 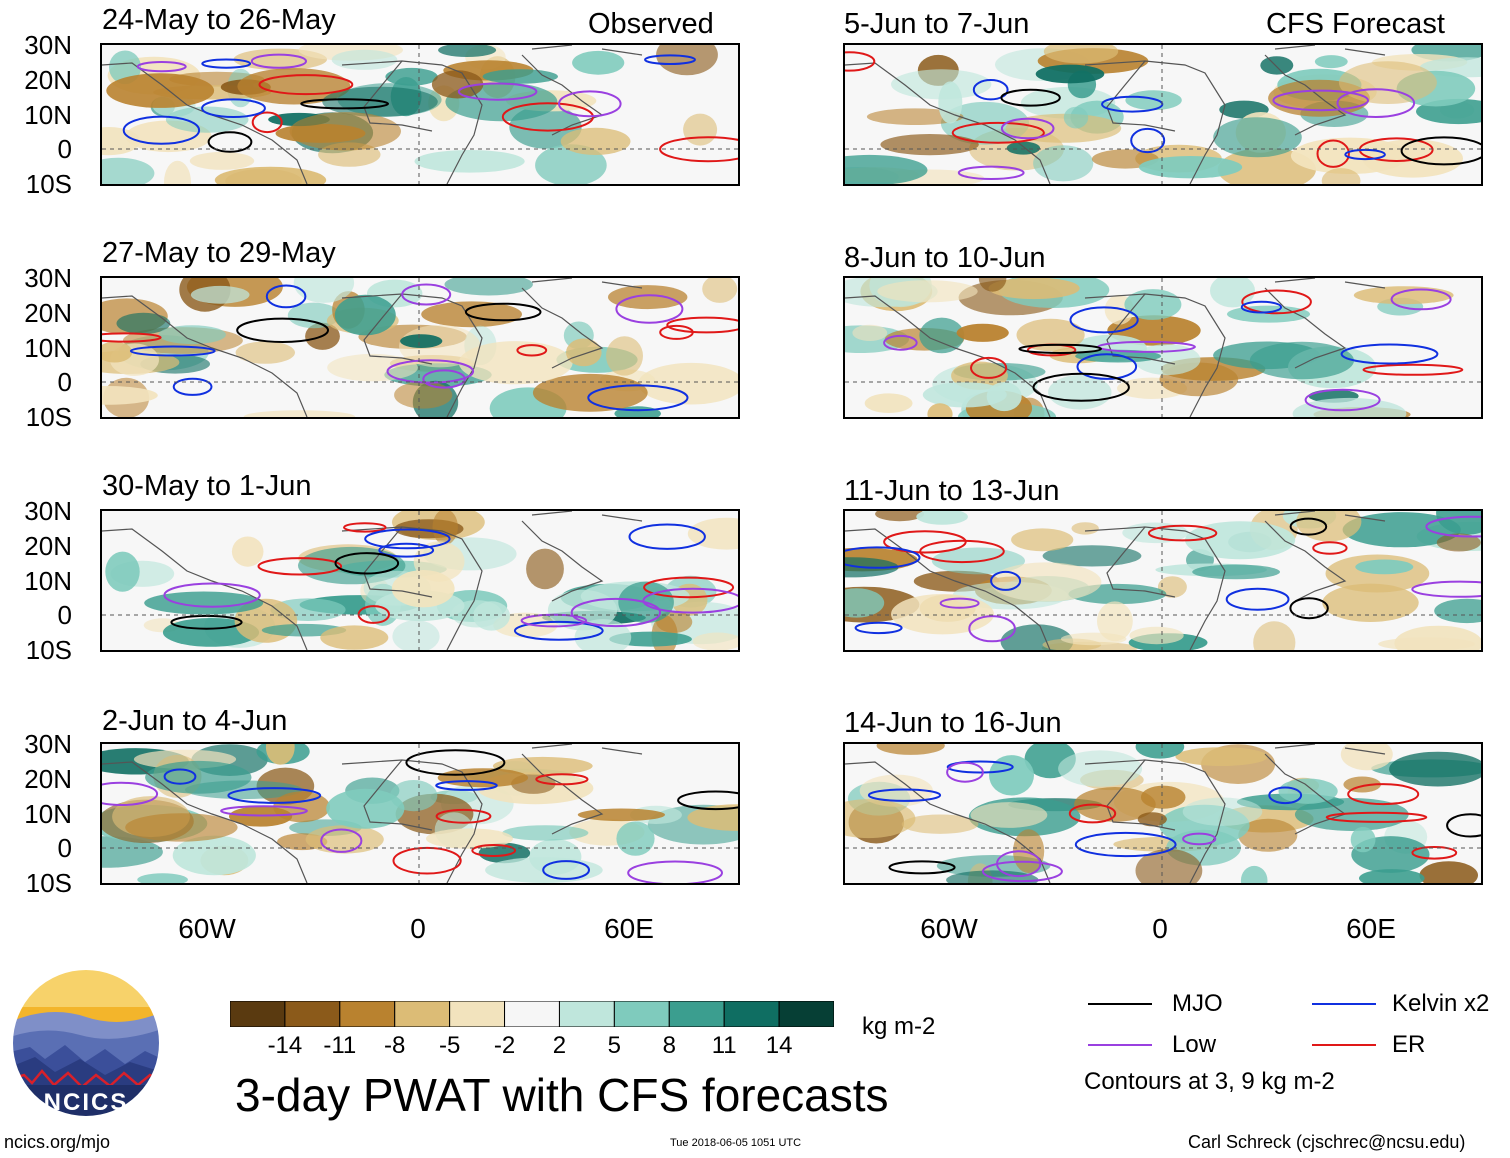 I want to click on cfs-forecast-label: CFS Forecast, so click(x=1355, y=24).